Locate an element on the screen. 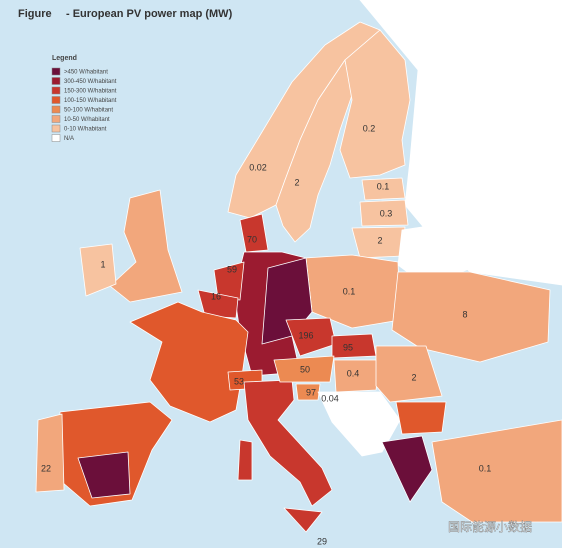 The image size is (562, 548). region-value: 59 is located at coordinates (232, 269).